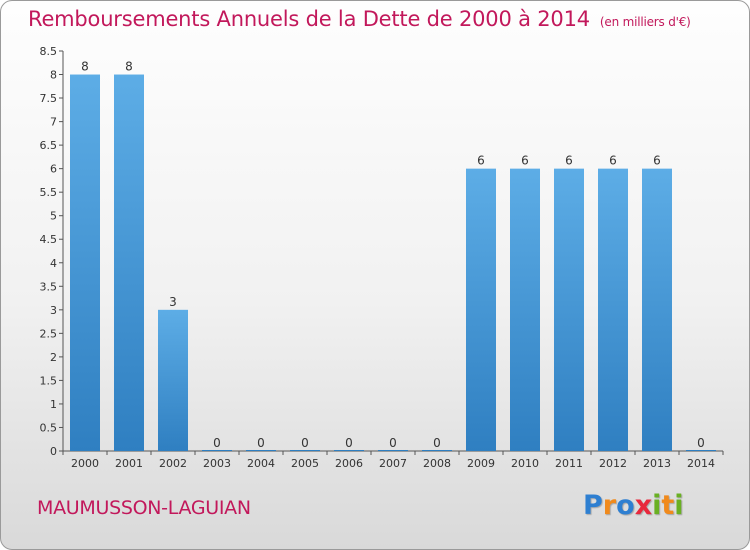 Image resolution: width=750 pixels, height=550 pixels. I want to click on x-tick-label: 2012, so click(613, 463).